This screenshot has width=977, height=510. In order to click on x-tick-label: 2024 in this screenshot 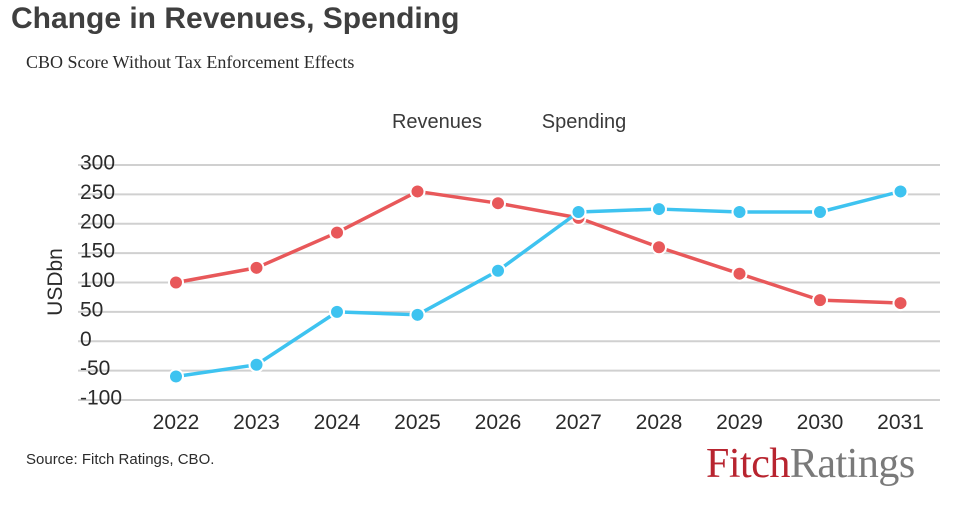, I will do `click(337, 422)`.